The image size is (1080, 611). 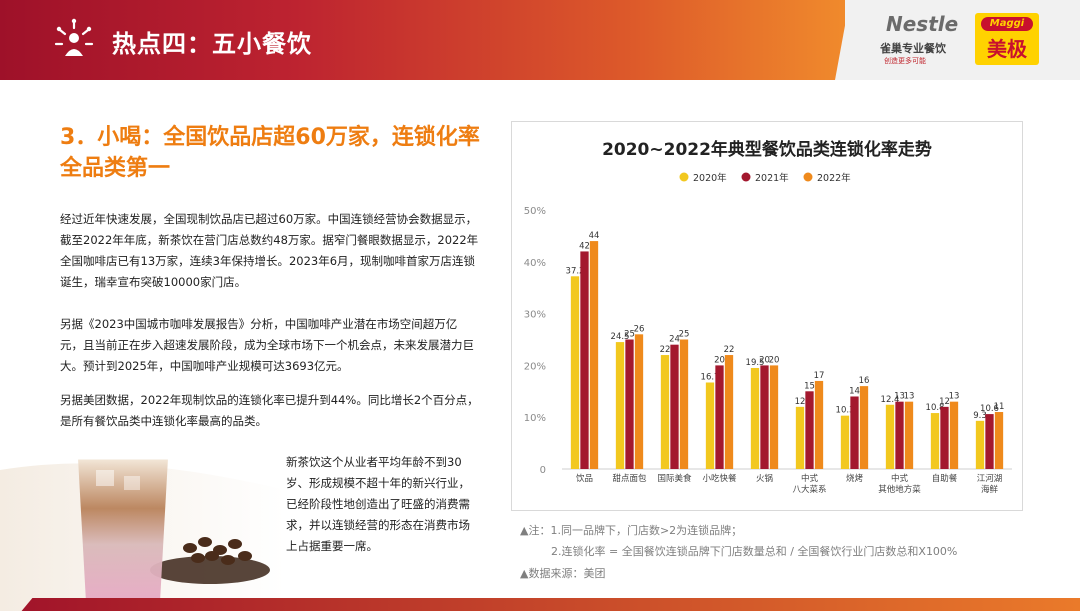 I want to click on maggi-logo: Maggi 美极, so click(x=1007, y=39).